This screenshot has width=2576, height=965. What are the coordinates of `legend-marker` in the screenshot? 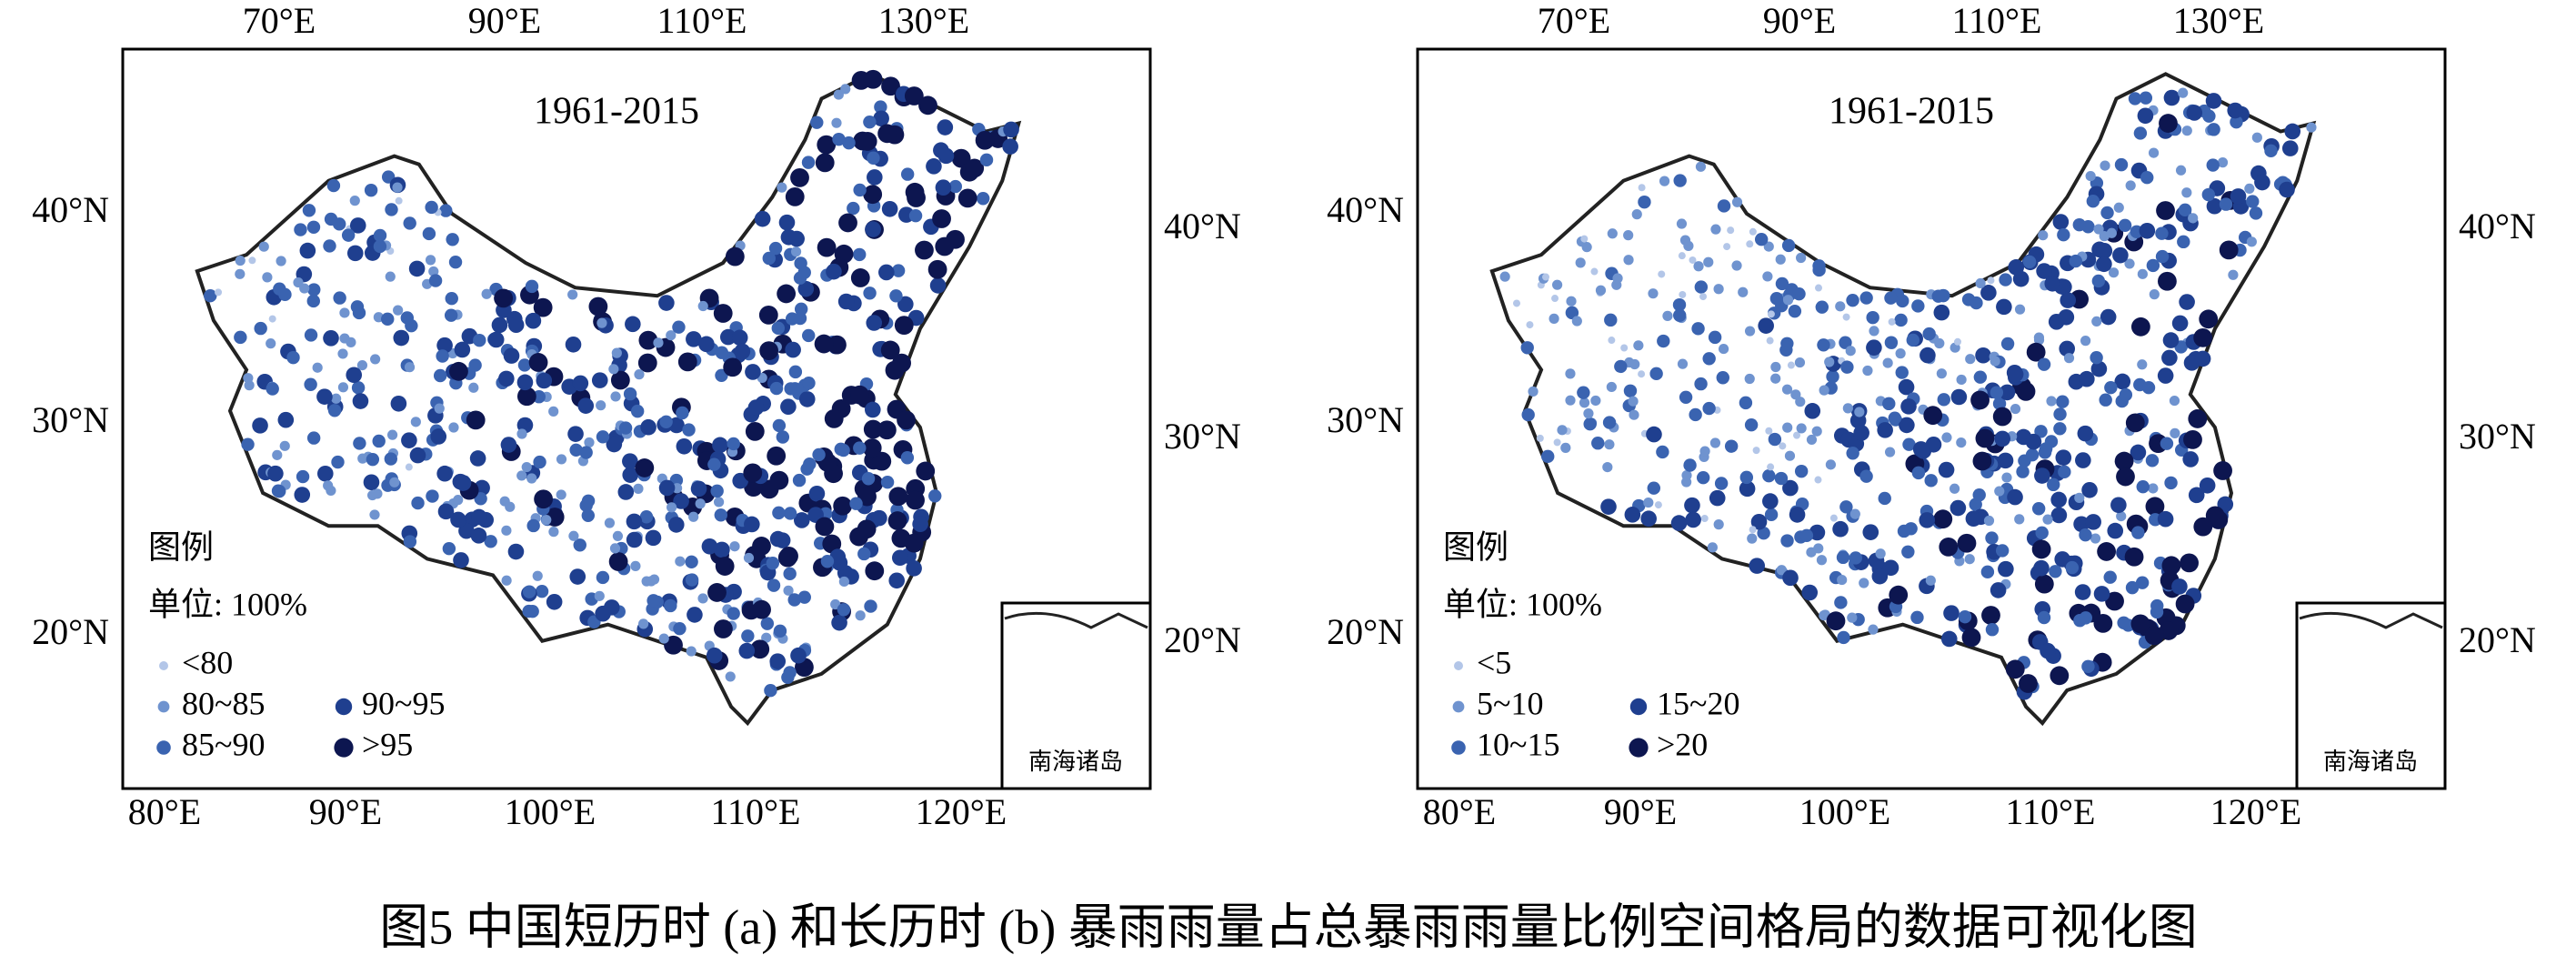 It's located at (344, 748).